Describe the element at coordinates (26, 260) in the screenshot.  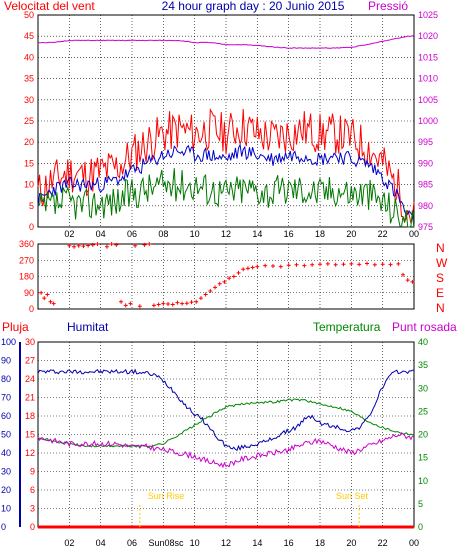
I see `direction-y-tick-label: 270` at that location.